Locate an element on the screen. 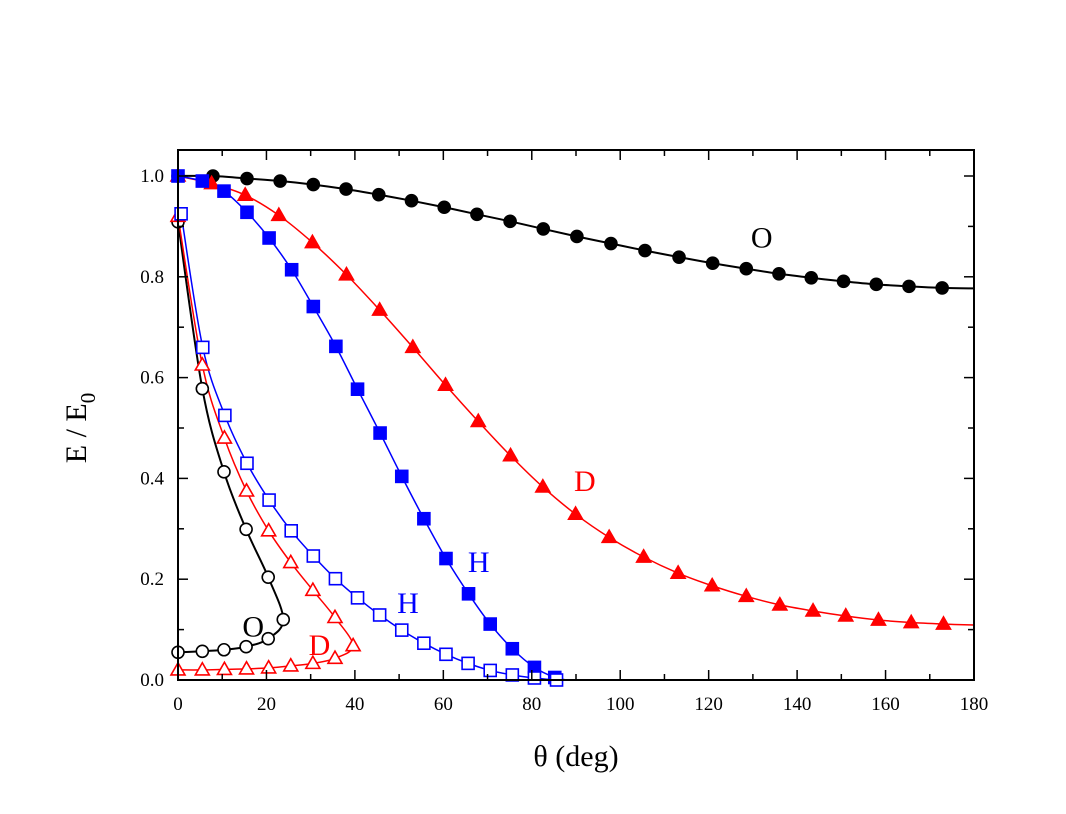 This screenshot has height=814, width=1066. y-tick-label: 0.0 is located at coordinates (152, 680).